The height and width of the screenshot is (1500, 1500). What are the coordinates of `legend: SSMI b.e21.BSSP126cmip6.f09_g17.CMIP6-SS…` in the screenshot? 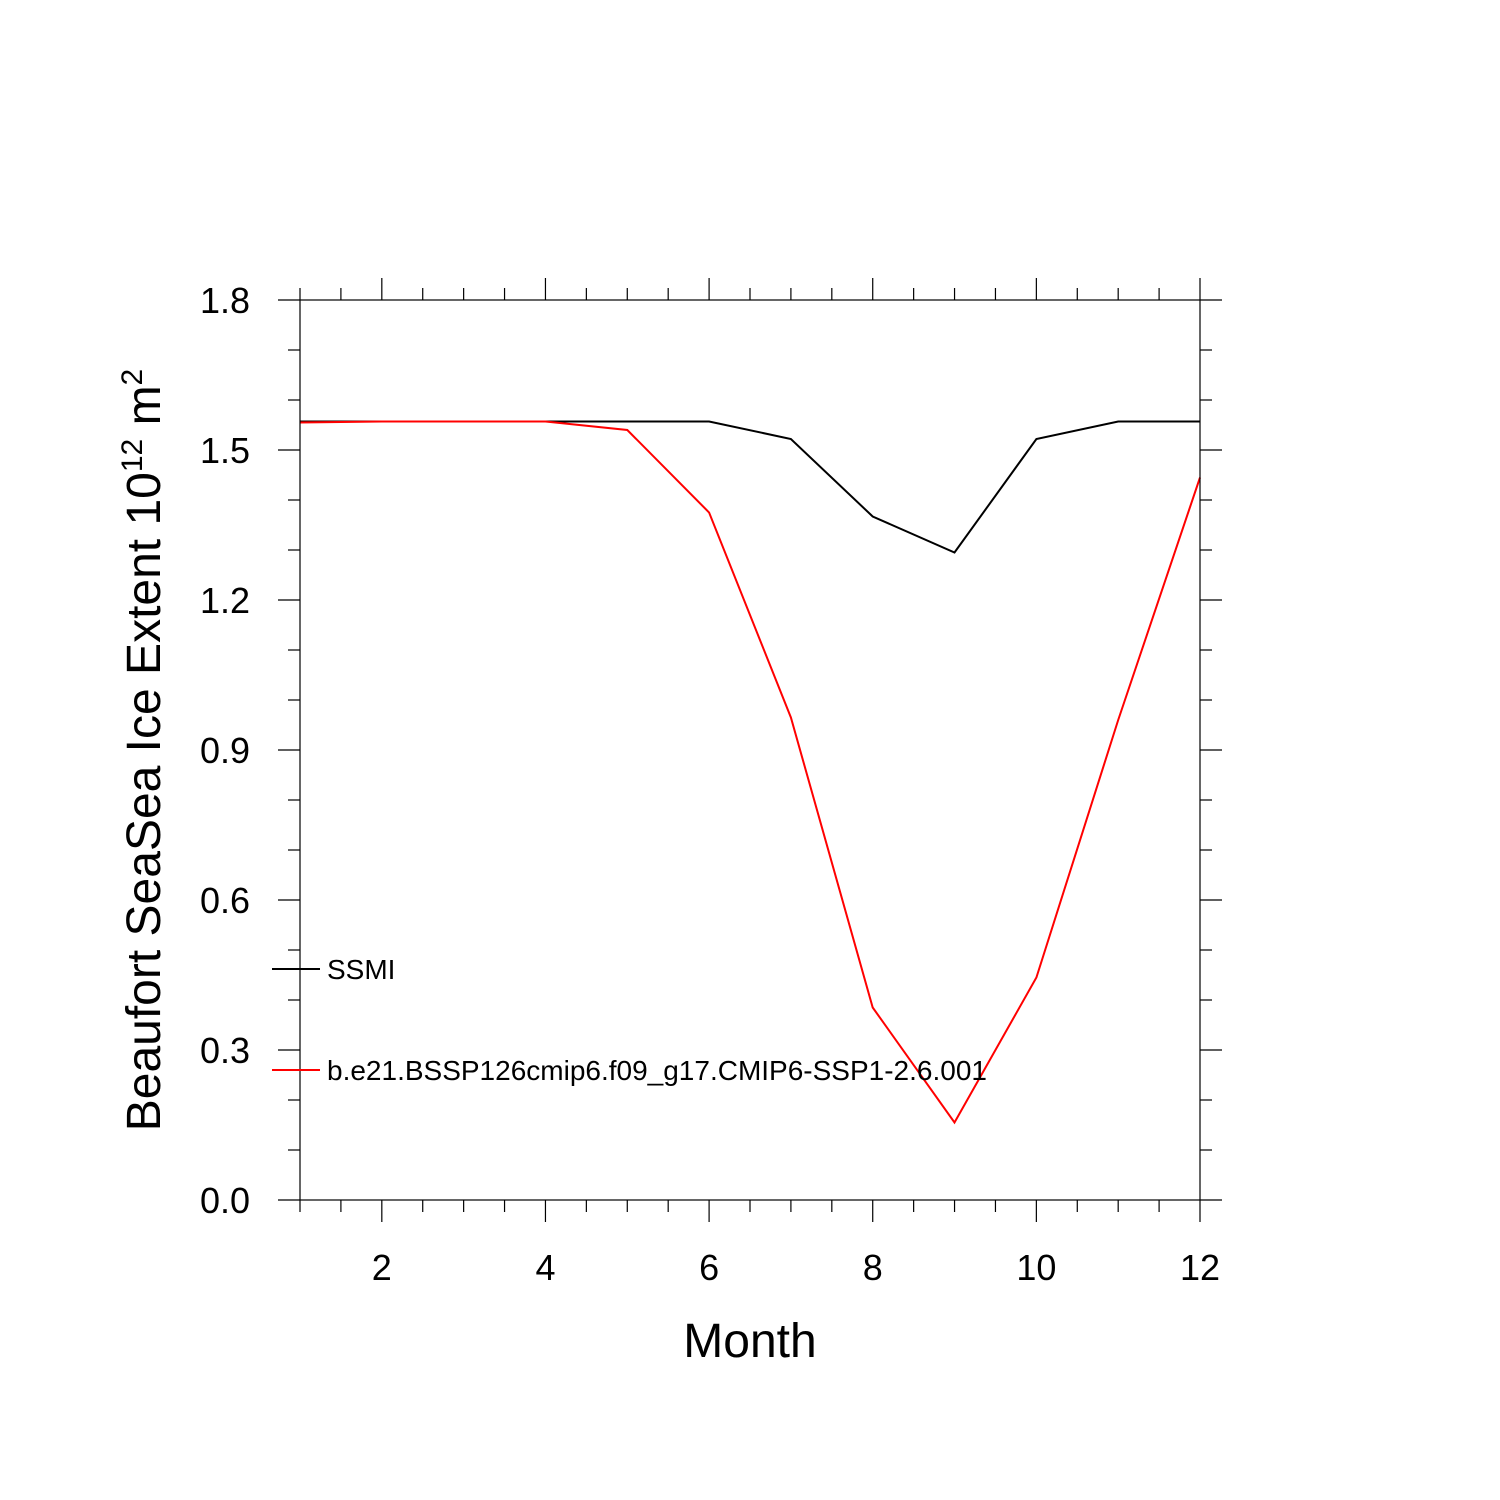 It's located at (629, 1020).